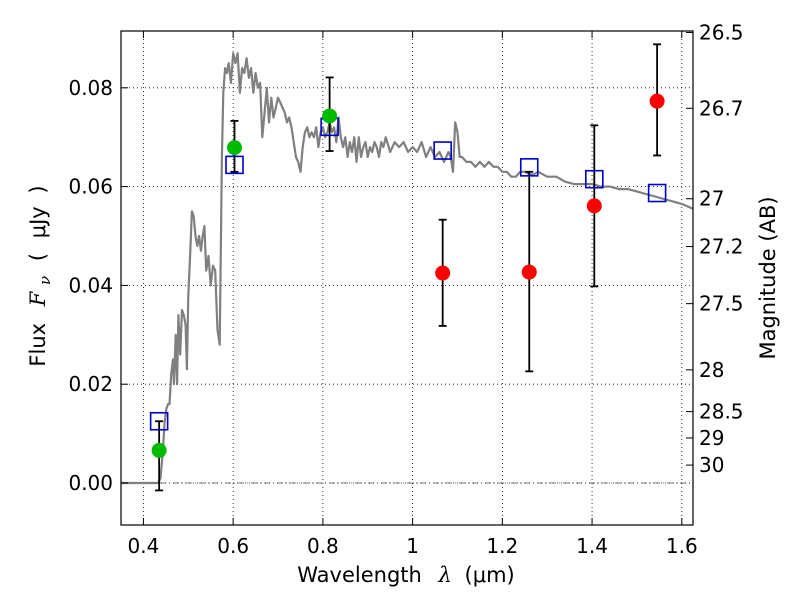 Image resolution: width=800 pixels, height=600 pixels. What do you see at coordinates (90, 483) in the screenshot?
I see `y-tick-label-0: 0.00` at bounding box center [90, 483].